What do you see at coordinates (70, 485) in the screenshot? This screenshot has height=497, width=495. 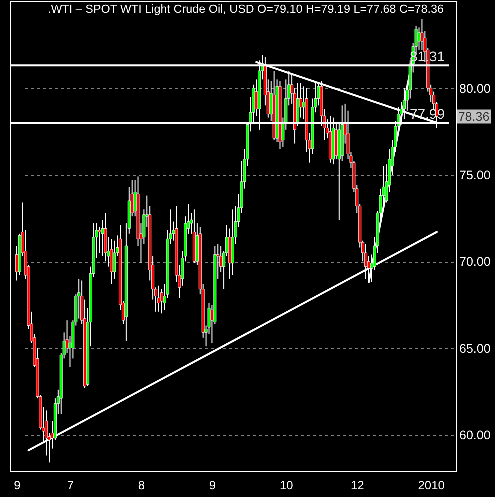 I see `x-tick-label: 7` at bounding box center [70, 485].